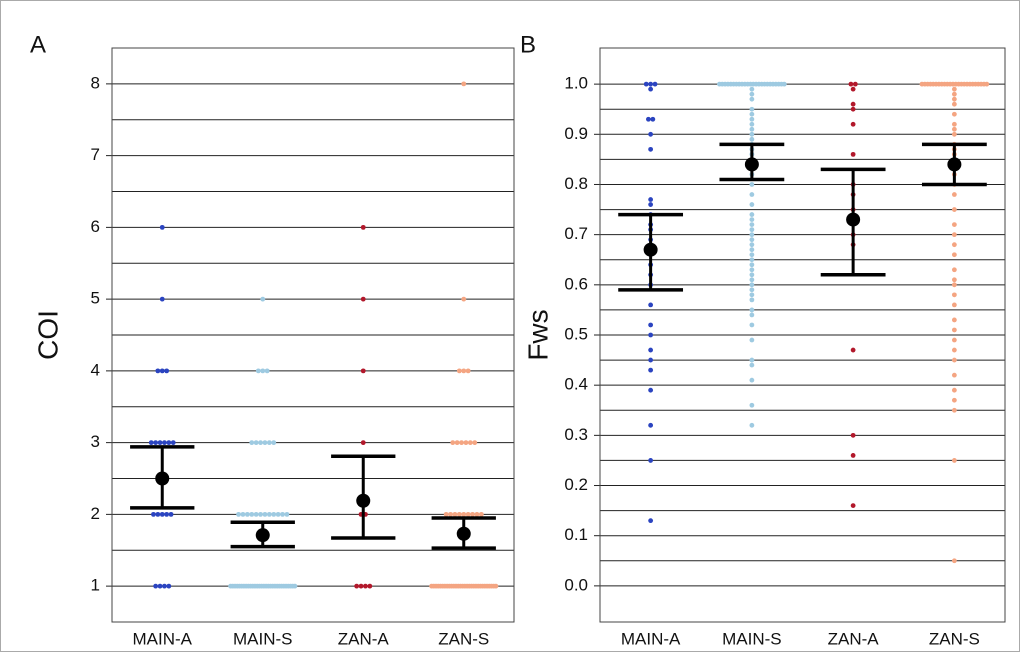 The height and width of the screenshot is (652, 1021). What do you see at coordinates (95, 585) in the screenshot?
I see `y-tick-label: 1` at bounding box center [95, 585].